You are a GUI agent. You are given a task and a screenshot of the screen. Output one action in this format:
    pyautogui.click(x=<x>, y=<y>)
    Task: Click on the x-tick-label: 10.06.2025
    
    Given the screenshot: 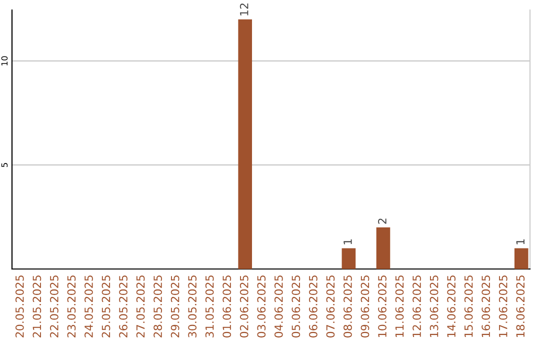 What is the action you would take?
    pyautogui.click(x=382, y=306)
    